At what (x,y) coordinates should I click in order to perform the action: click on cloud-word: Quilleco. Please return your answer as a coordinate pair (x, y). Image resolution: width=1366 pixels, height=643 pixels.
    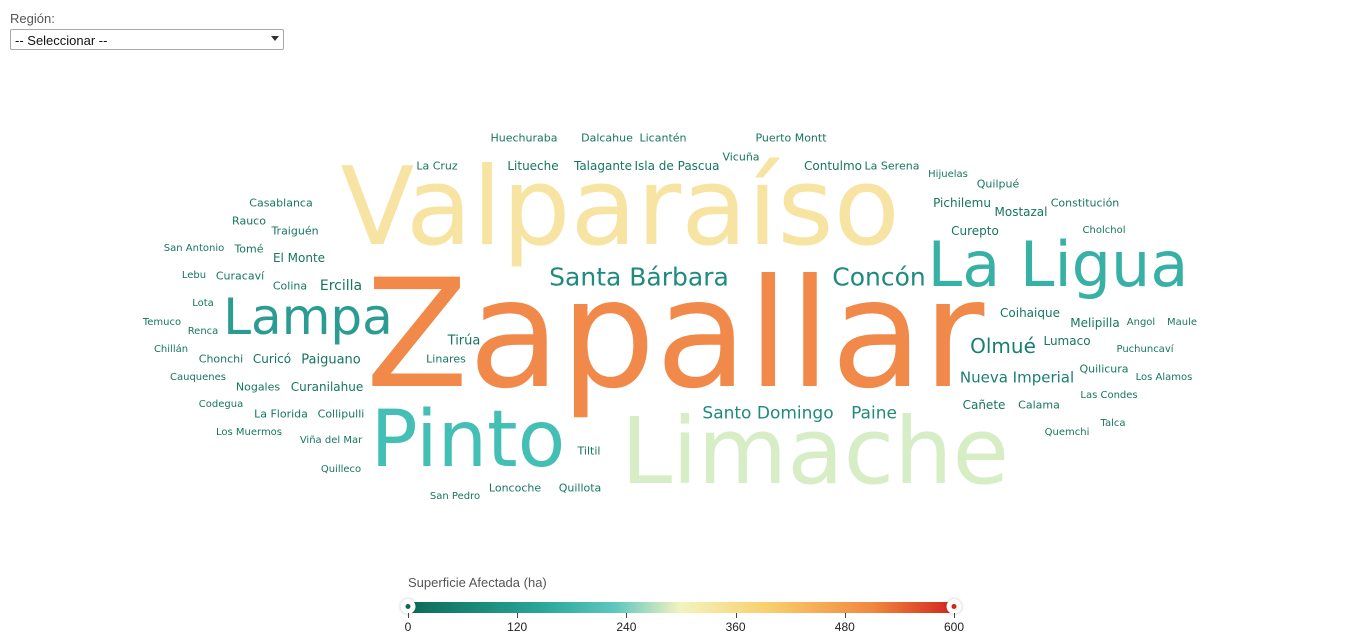
    Looking at the image, I should click on (341, 469).